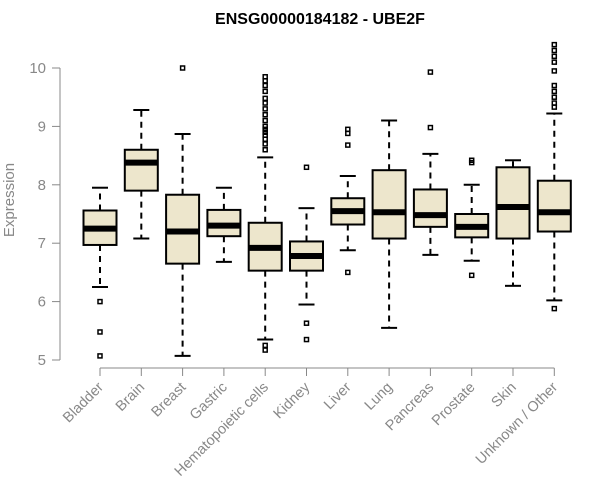 This screenshot has height=500, width=600. What do you see at coordinates (42, 126) in the screenshot?
I see `y-tick-label: 9` at bounding box center [42, 126].